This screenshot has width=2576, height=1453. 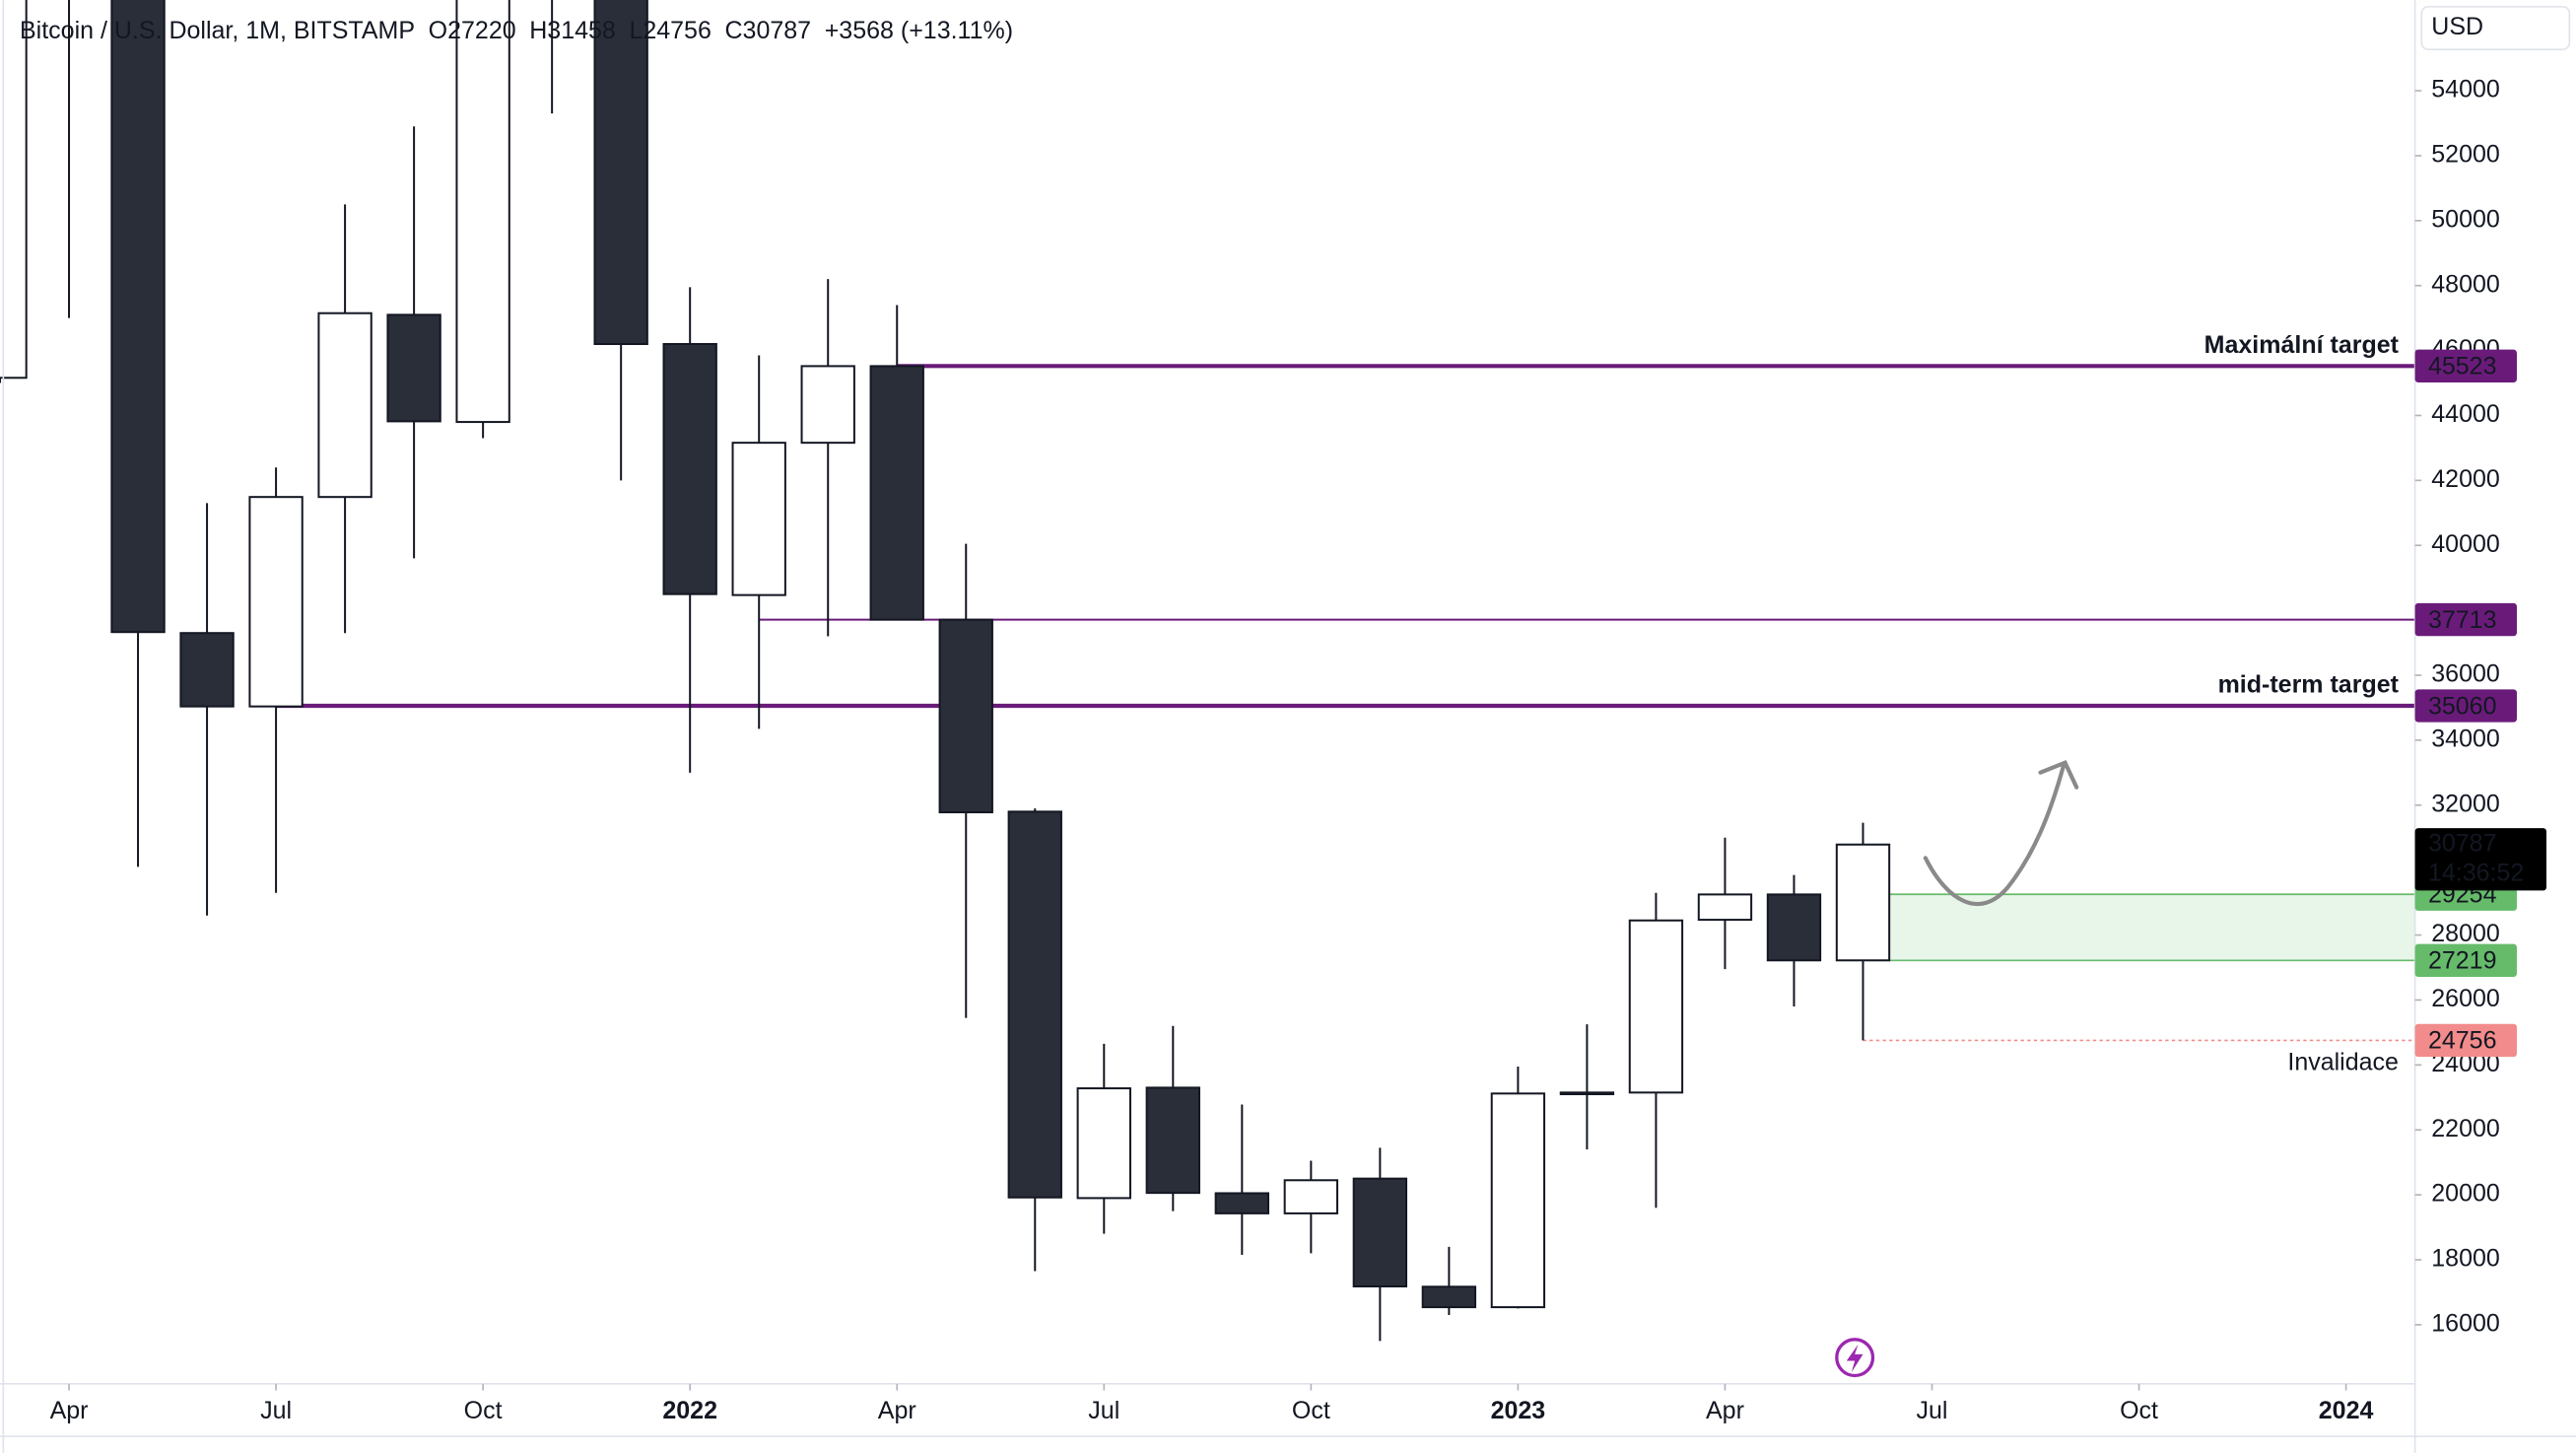 What do you see at coordinates (2465, 999) in the screenshot?
I see `y-tick-label: 26000` at bounding box center [2465, 999].